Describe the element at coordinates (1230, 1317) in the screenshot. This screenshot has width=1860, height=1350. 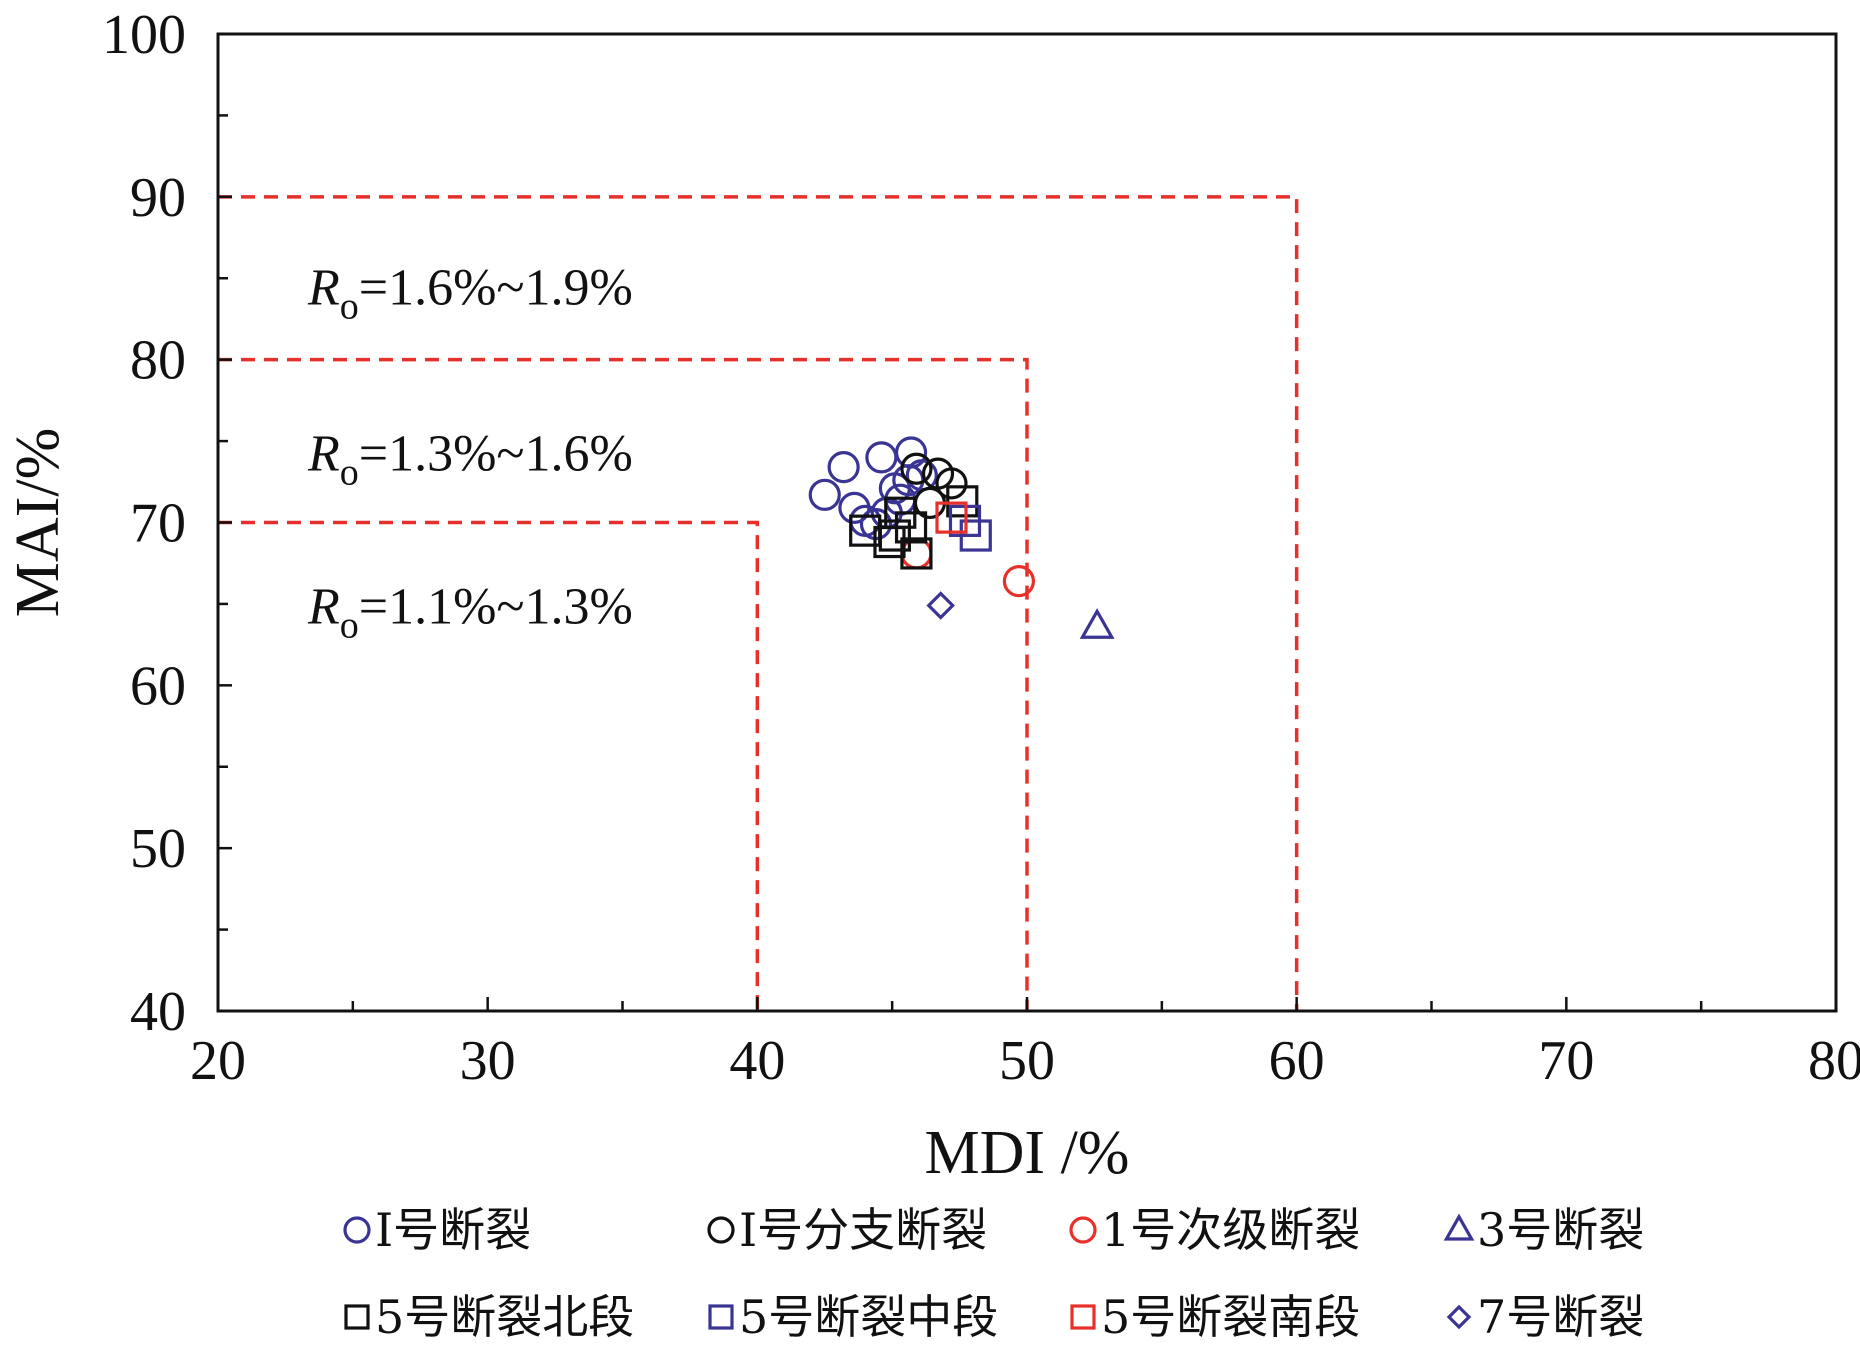
I see `legend-label: 5号断裂南段` at that location.